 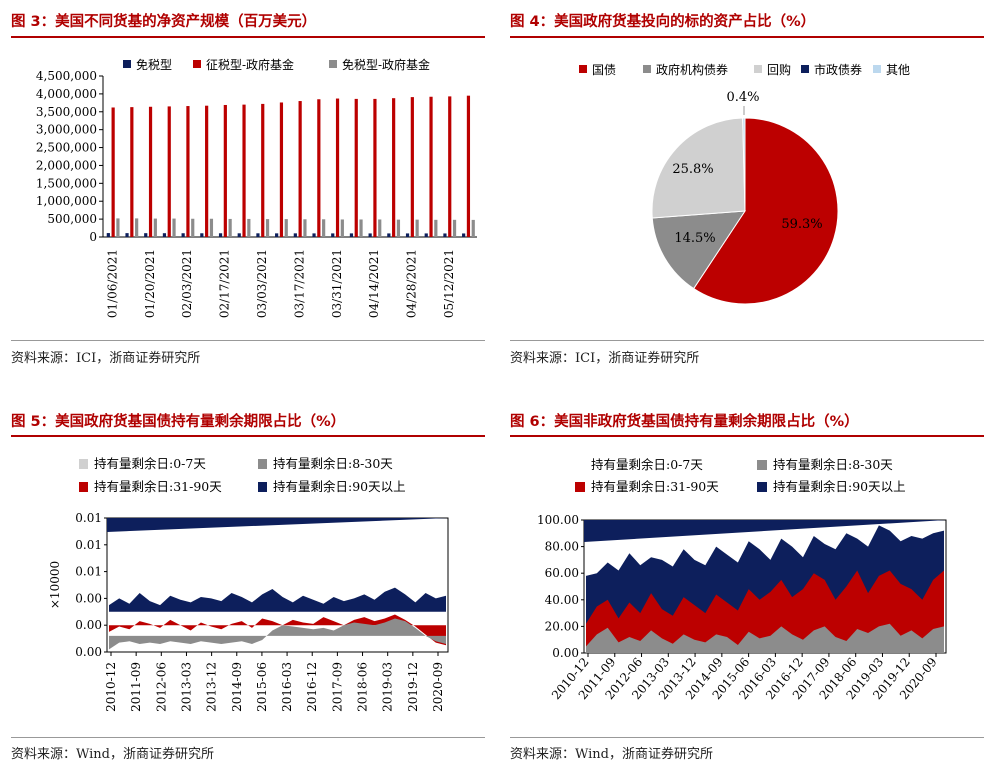 What do you see at coordinates (187, 283) in the screenshot?
I see `fig3-x-tick-label: 02/03/2021` at bounding box center [187, 283].